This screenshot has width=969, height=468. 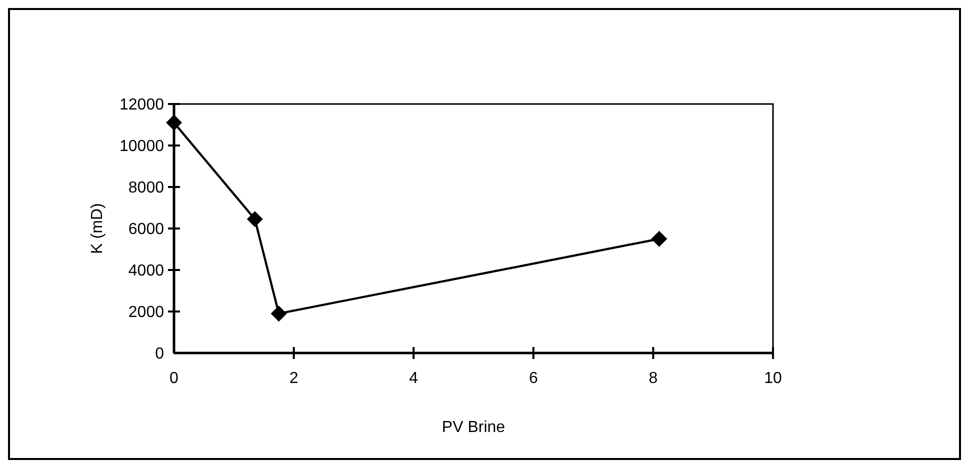 I want to click on x-tick-label: 10, so click(x=773, y=378).